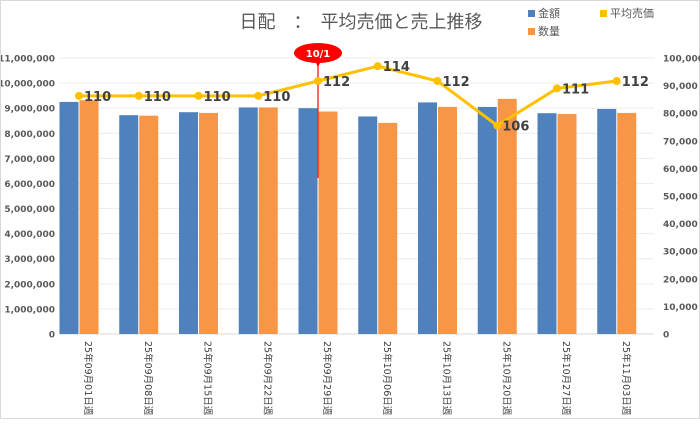 This screenshot has width=700, height=424. Describe the element at coordinates (396, 67) in the screenshot. I see `data-label: 114` at that location.